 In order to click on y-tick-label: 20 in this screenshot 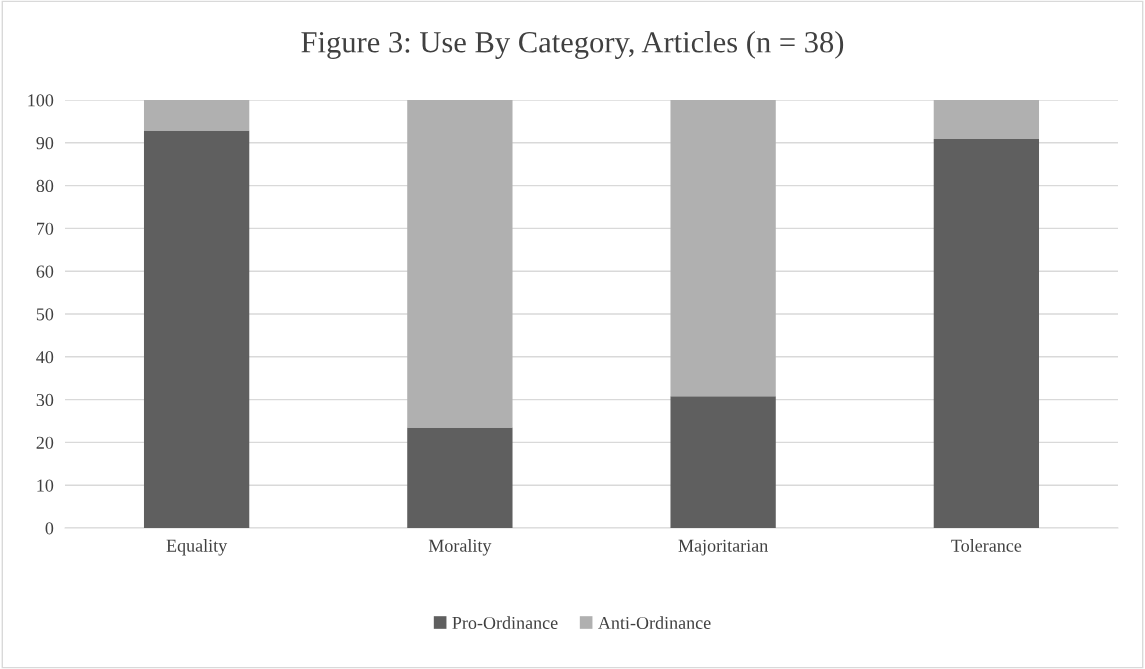, I will do `click(45, 442)`.